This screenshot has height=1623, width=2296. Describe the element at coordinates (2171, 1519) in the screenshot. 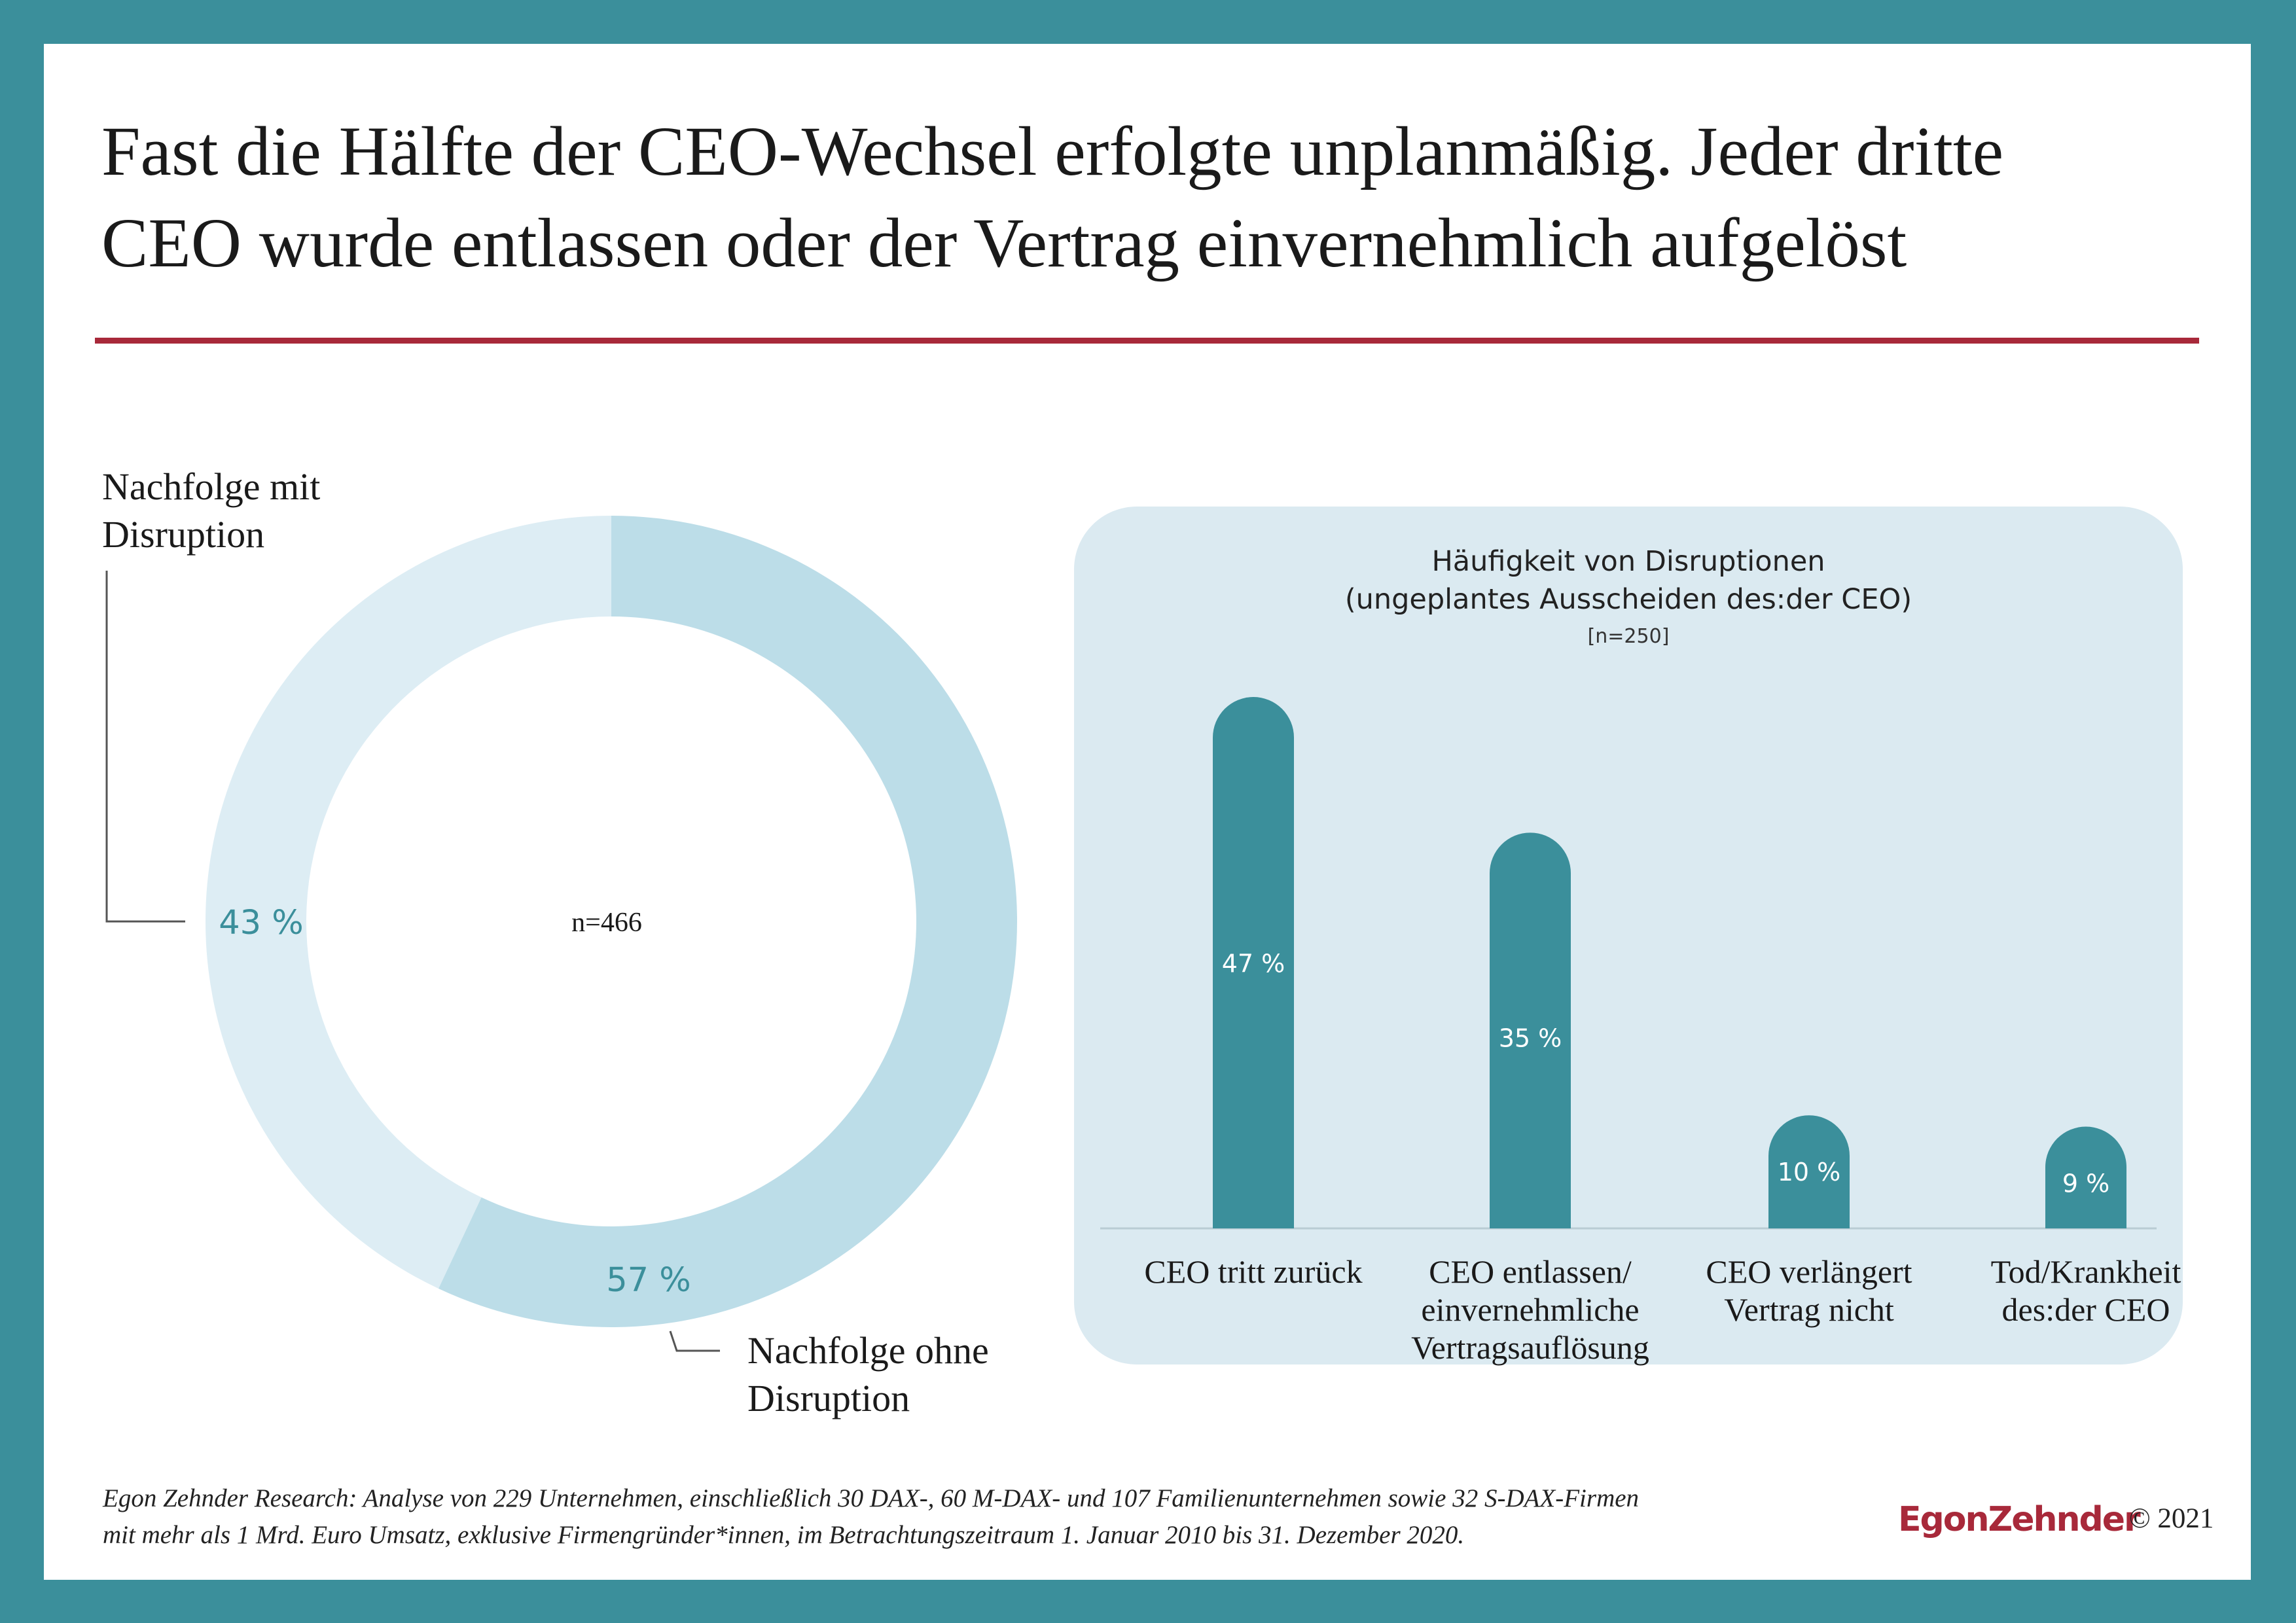

I see `copyright: © 2021` at that location.